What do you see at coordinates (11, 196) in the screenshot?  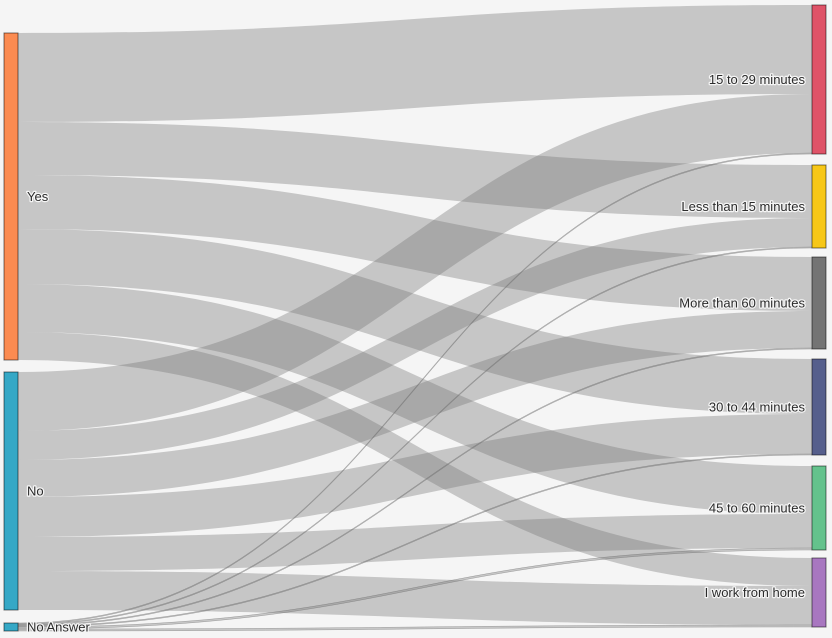 I see `node-yes` at bounding box center [11, 196].